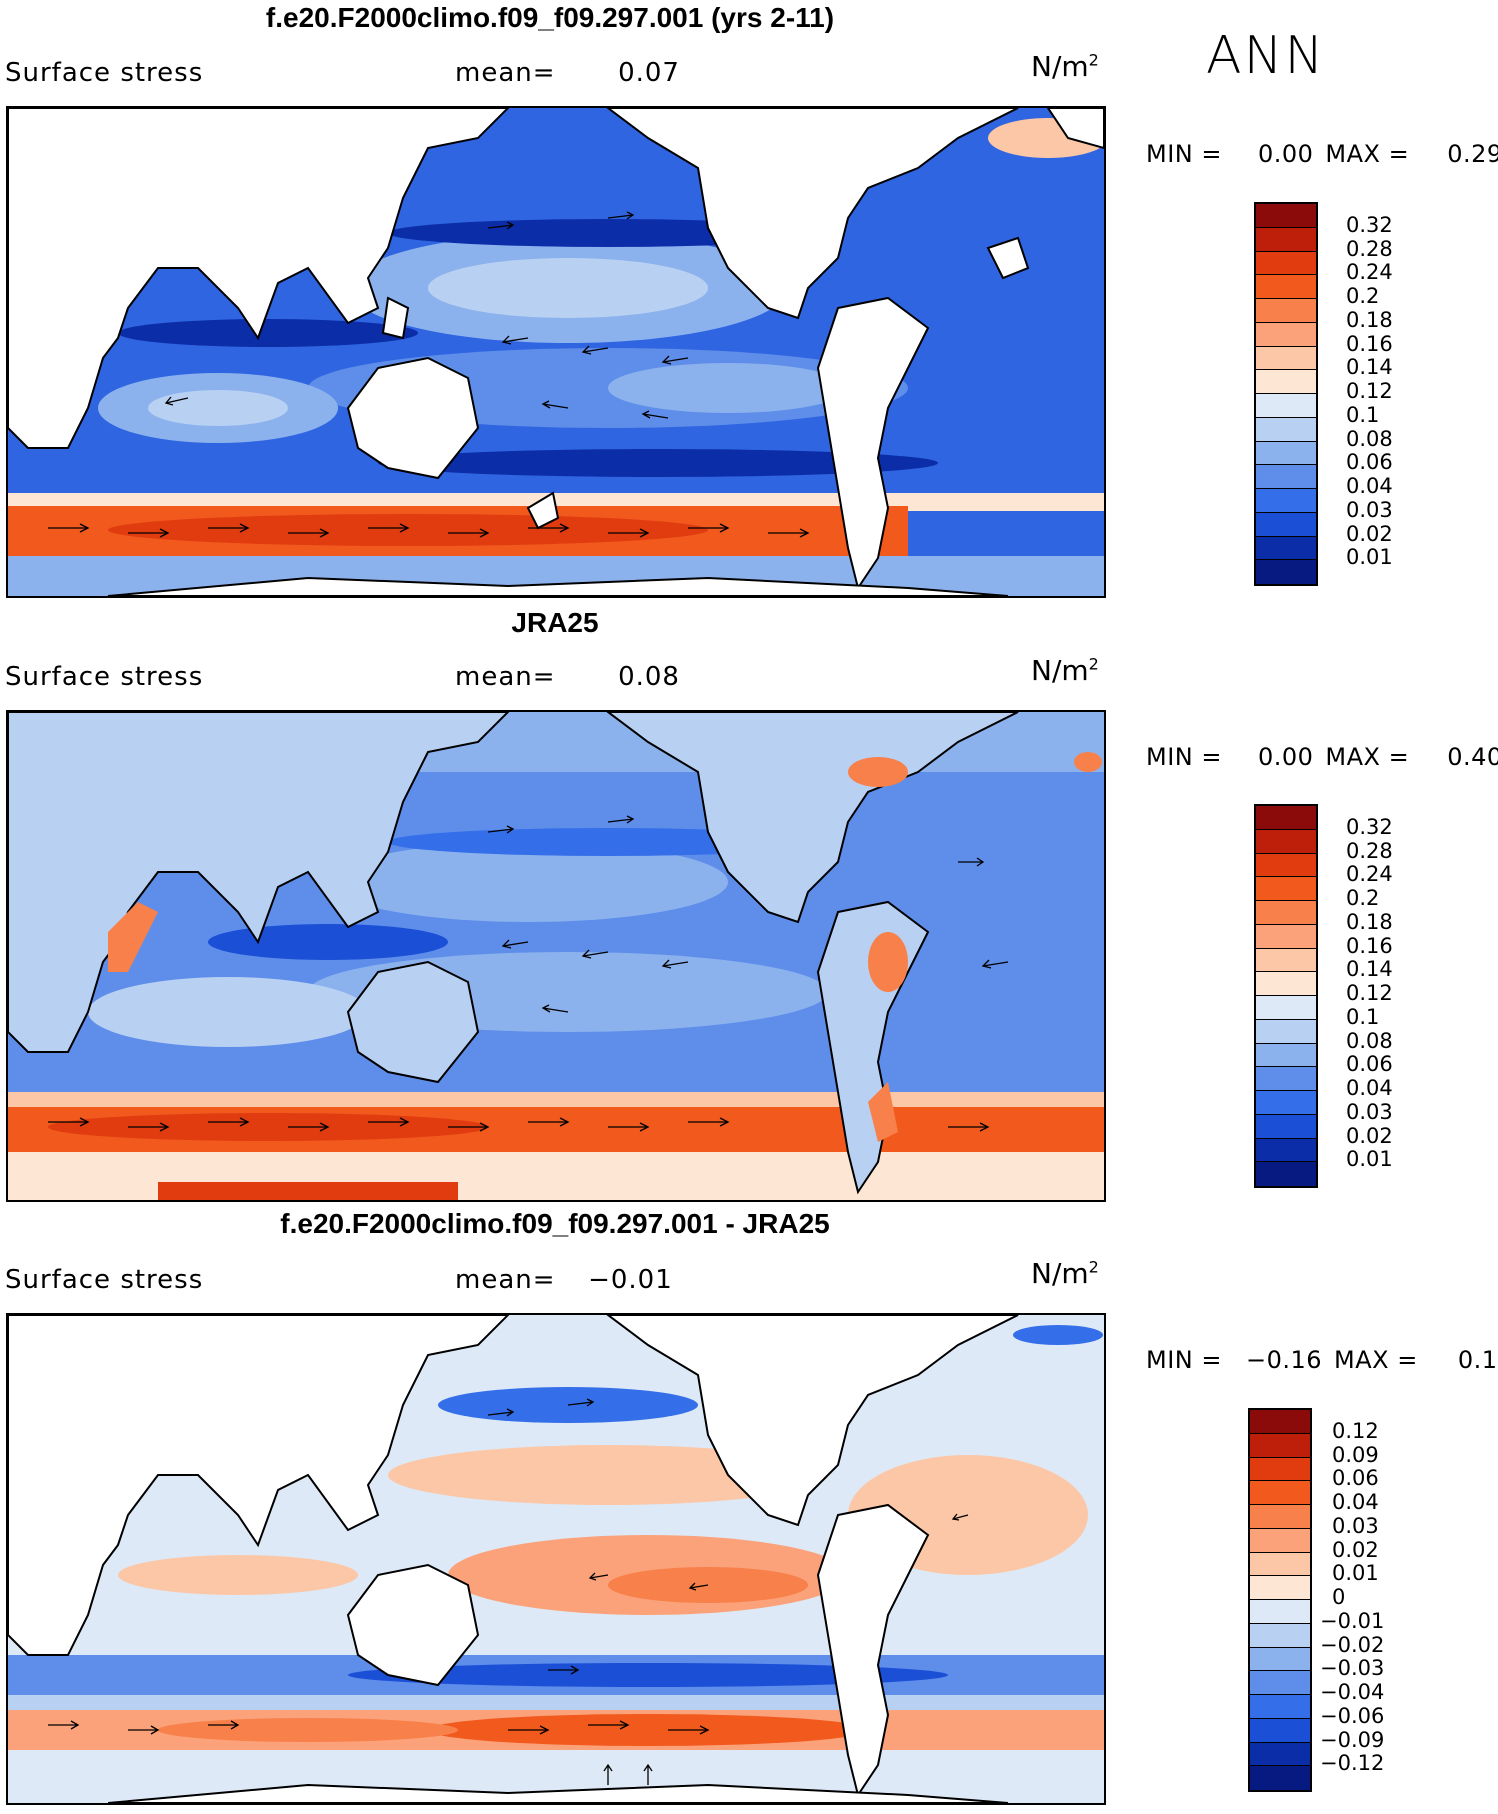 The height and width of the screenshot is (1814, 1498). Describe the element at coordinates (1477, 1360) in the screenshot. I see `panel-3-max-value: 0.11` at that location.